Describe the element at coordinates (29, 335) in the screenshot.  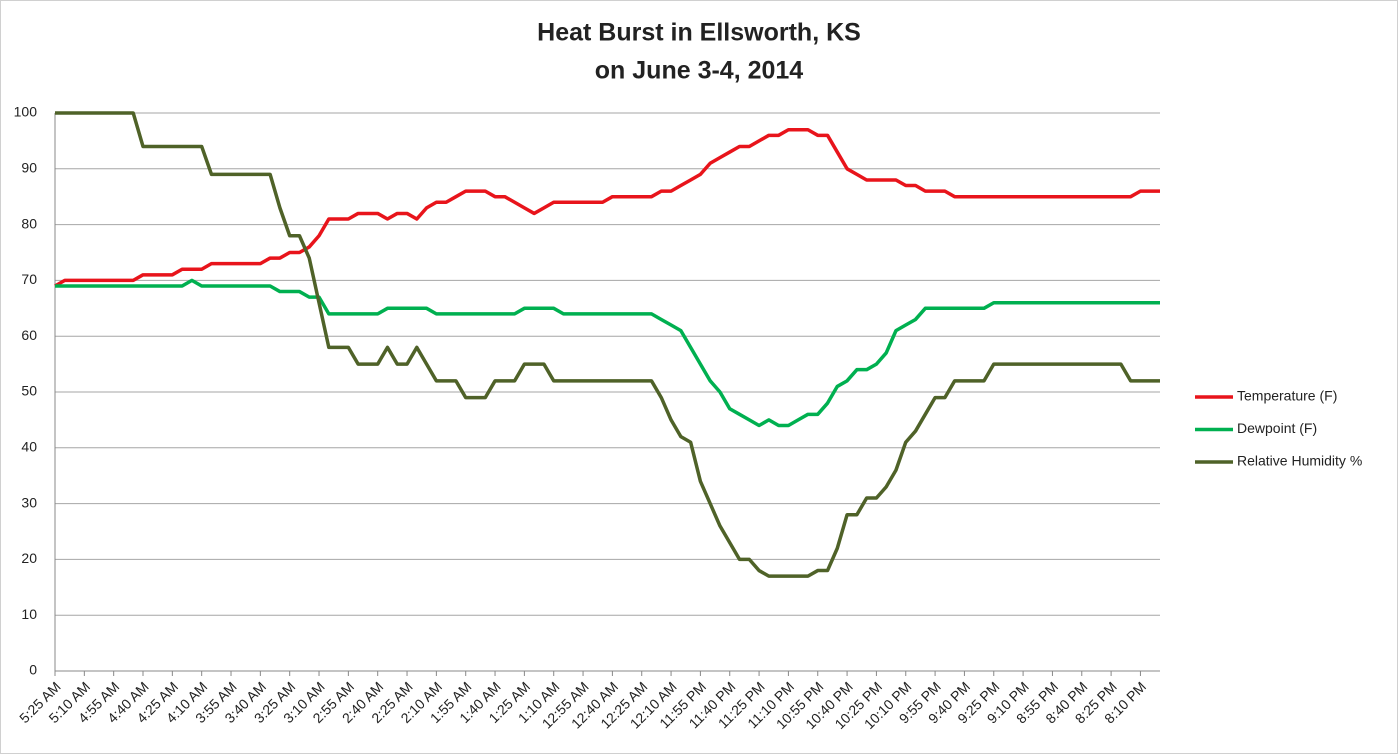
I see `y-tick-label: 60` at that location.